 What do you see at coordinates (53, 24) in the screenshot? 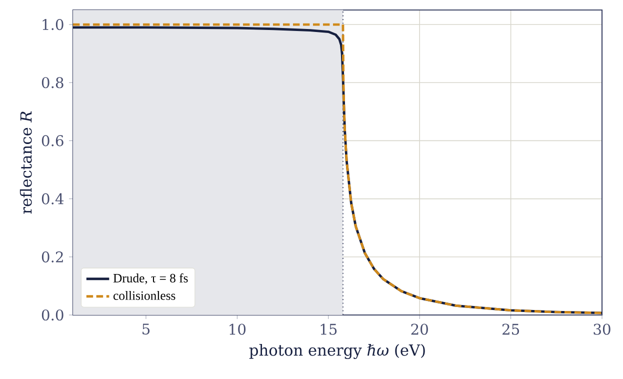
I see `y-tick-label: 1.0` at bounding box center [53, 24].